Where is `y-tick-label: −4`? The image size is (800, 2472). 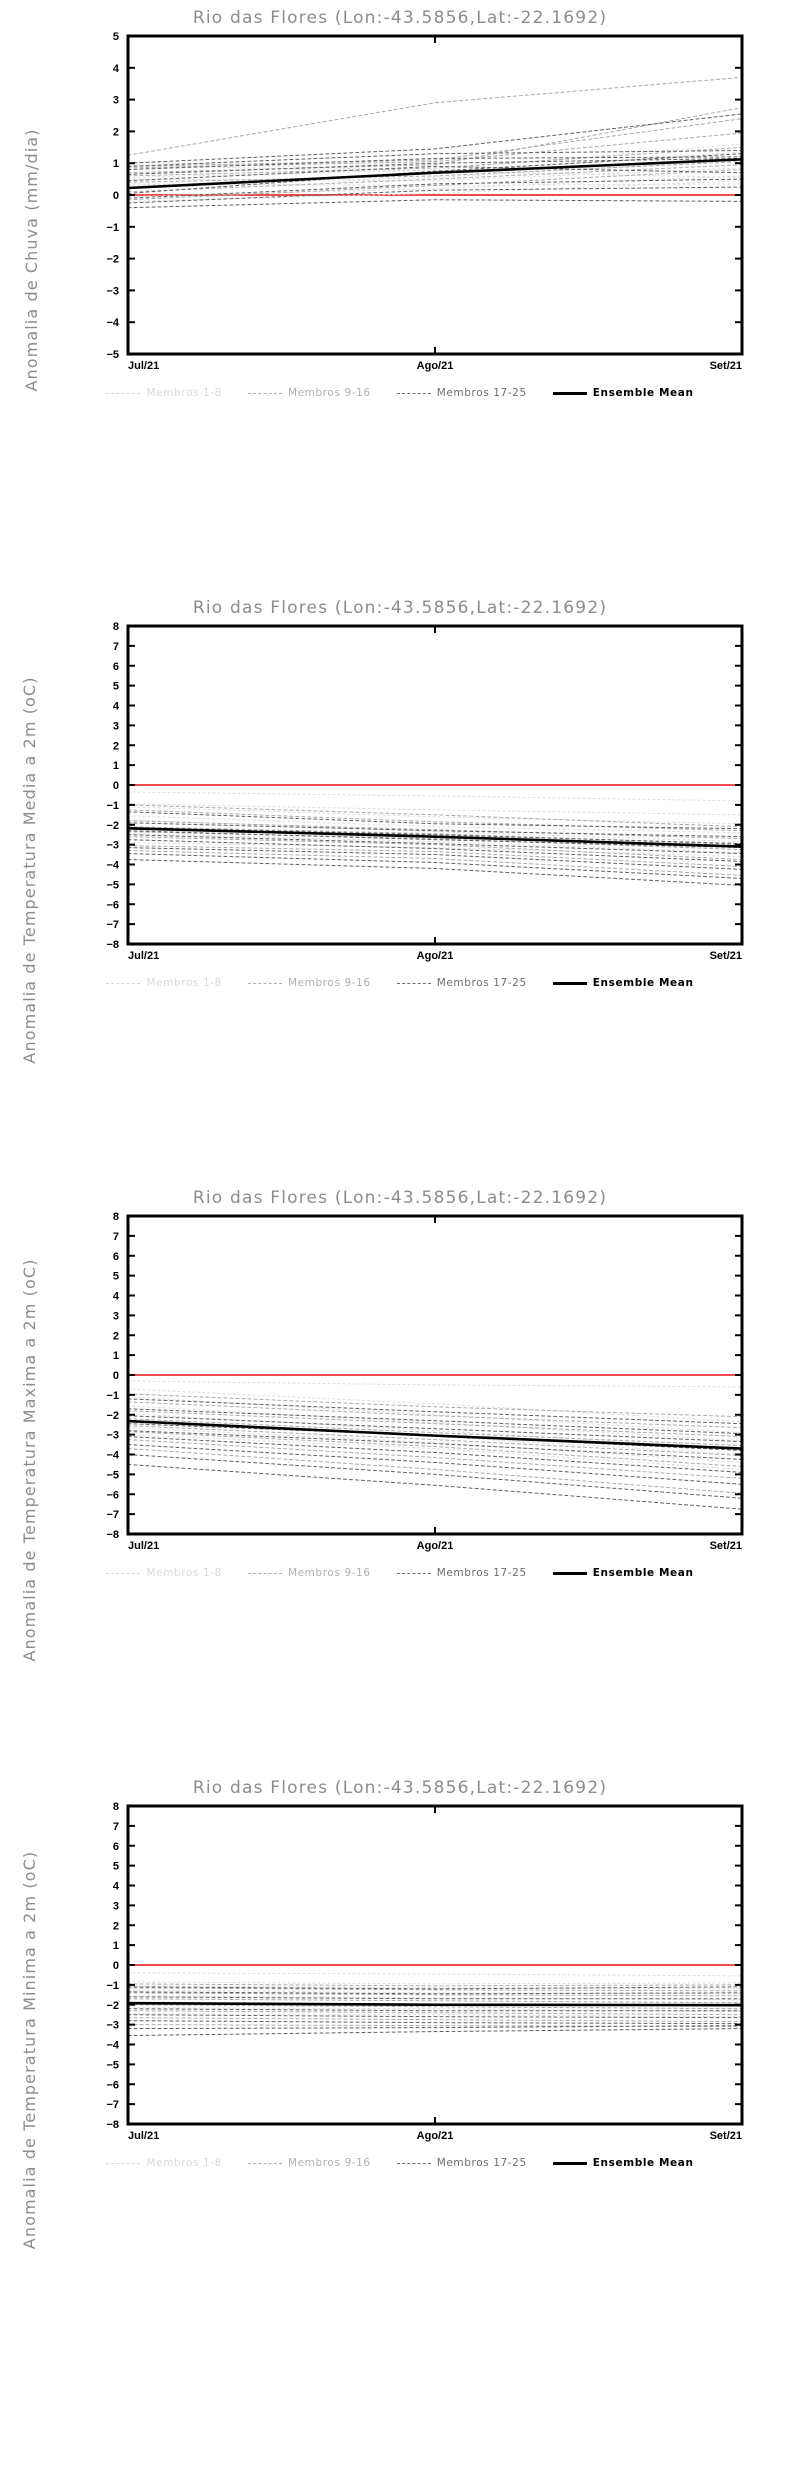 y-tick-label: −4 is located at coordinates (112, 1456).